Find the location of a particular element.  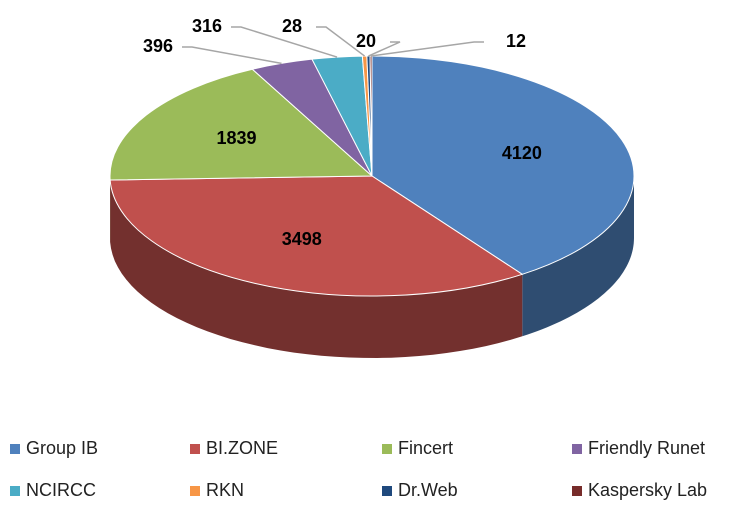

data-label: 3498 is located at coordinates (302, 239).